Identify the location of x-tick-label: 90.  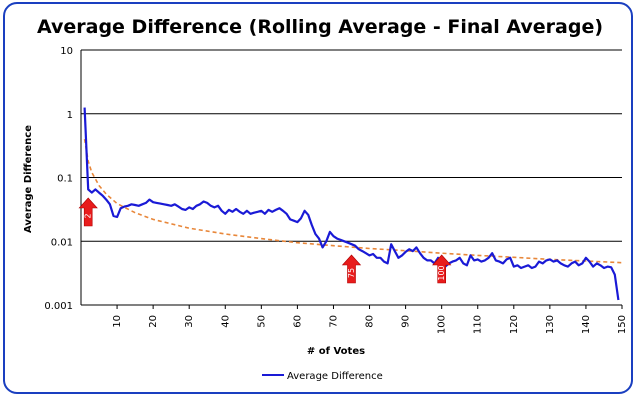
(406, 321).